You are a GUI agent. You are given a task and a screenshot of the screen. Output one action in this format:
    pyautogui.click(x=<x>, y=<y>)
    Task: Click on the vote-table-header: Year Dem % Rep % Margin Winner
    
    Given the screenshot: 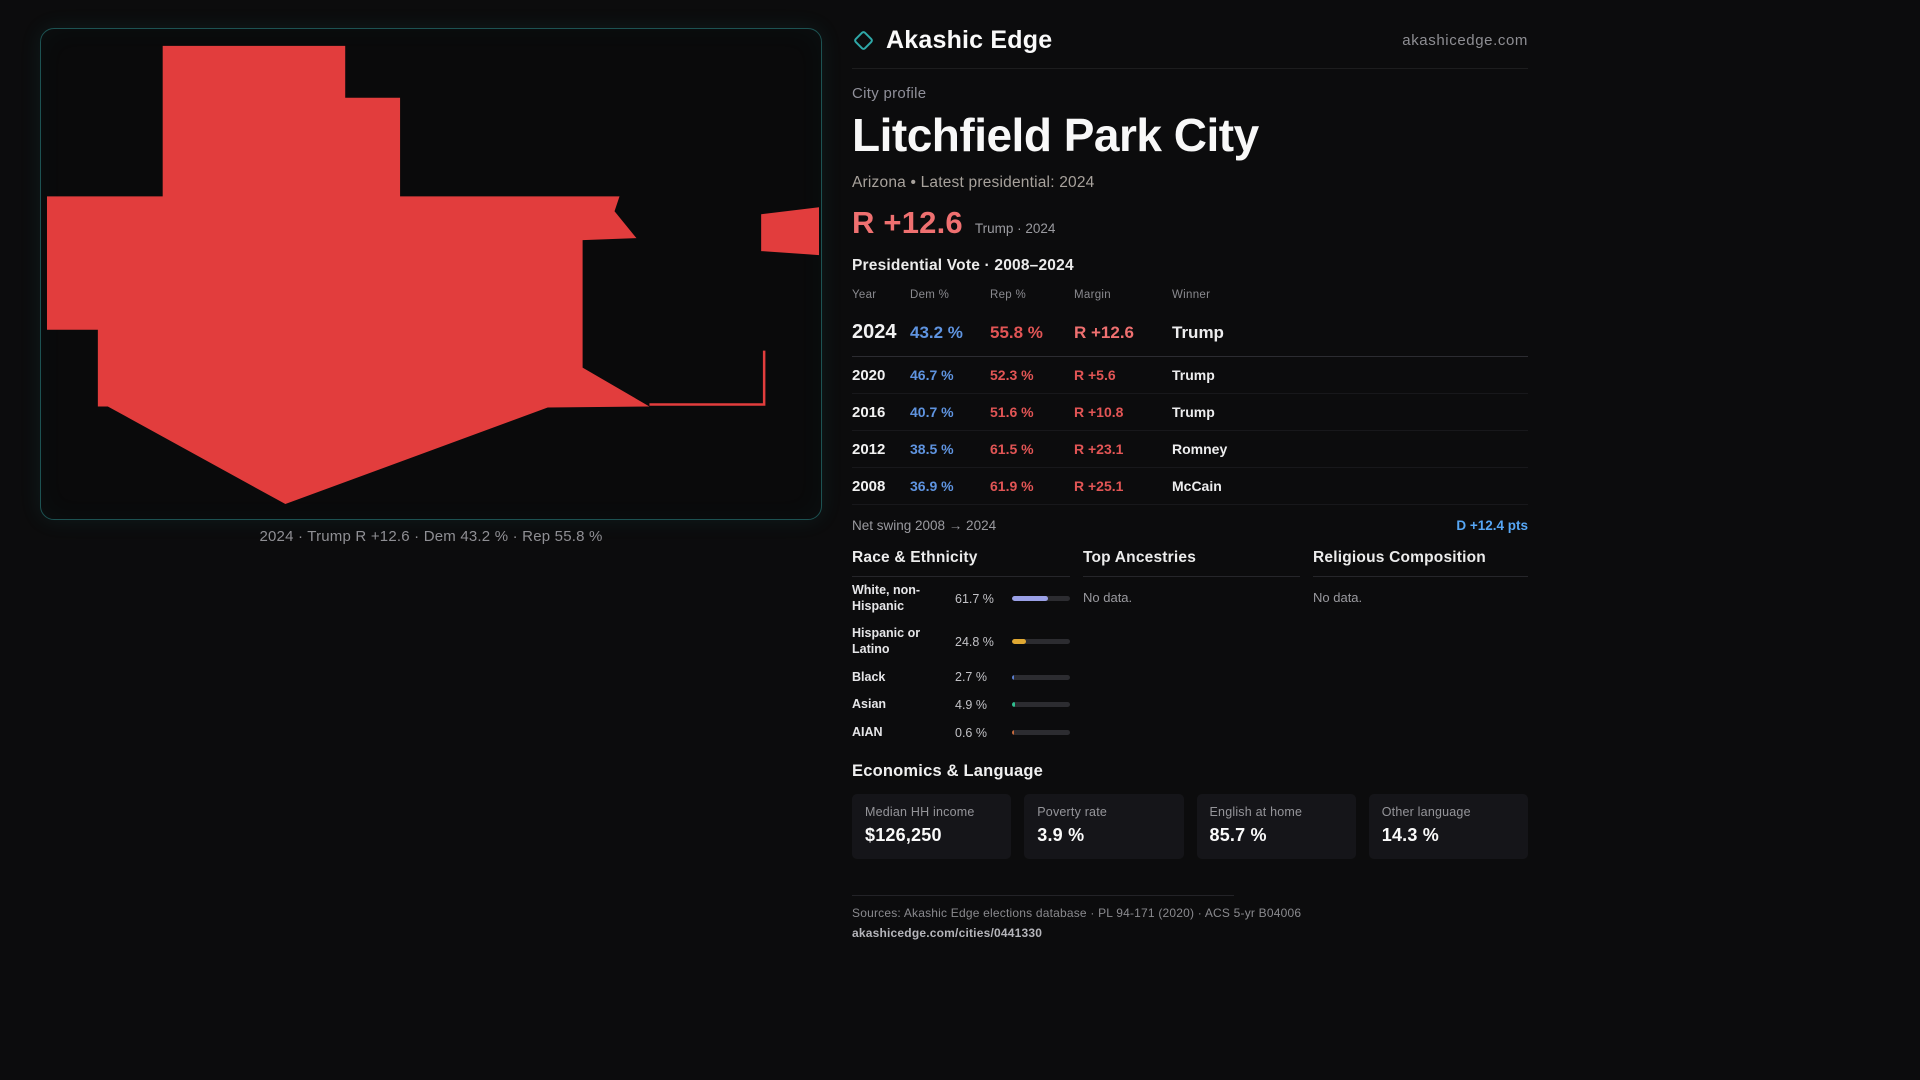 What is the action you would take?
    pyautogui.click(x=1190, y=299)
    